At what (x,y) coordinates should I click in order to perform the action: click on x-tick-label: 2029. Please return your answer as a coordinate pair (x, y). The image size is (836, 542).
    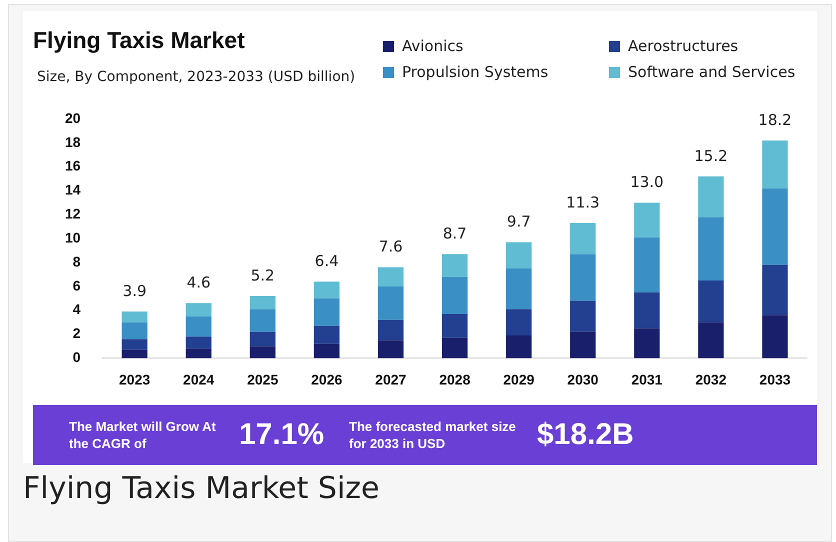
    Looking at the image, I should click on (519, 379).